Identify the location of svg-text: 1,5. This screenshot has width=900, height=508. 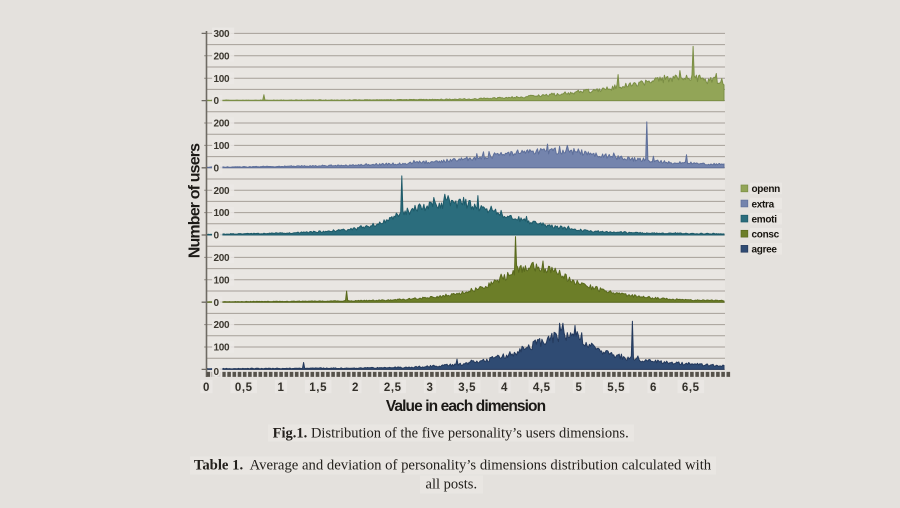
(318, 388).